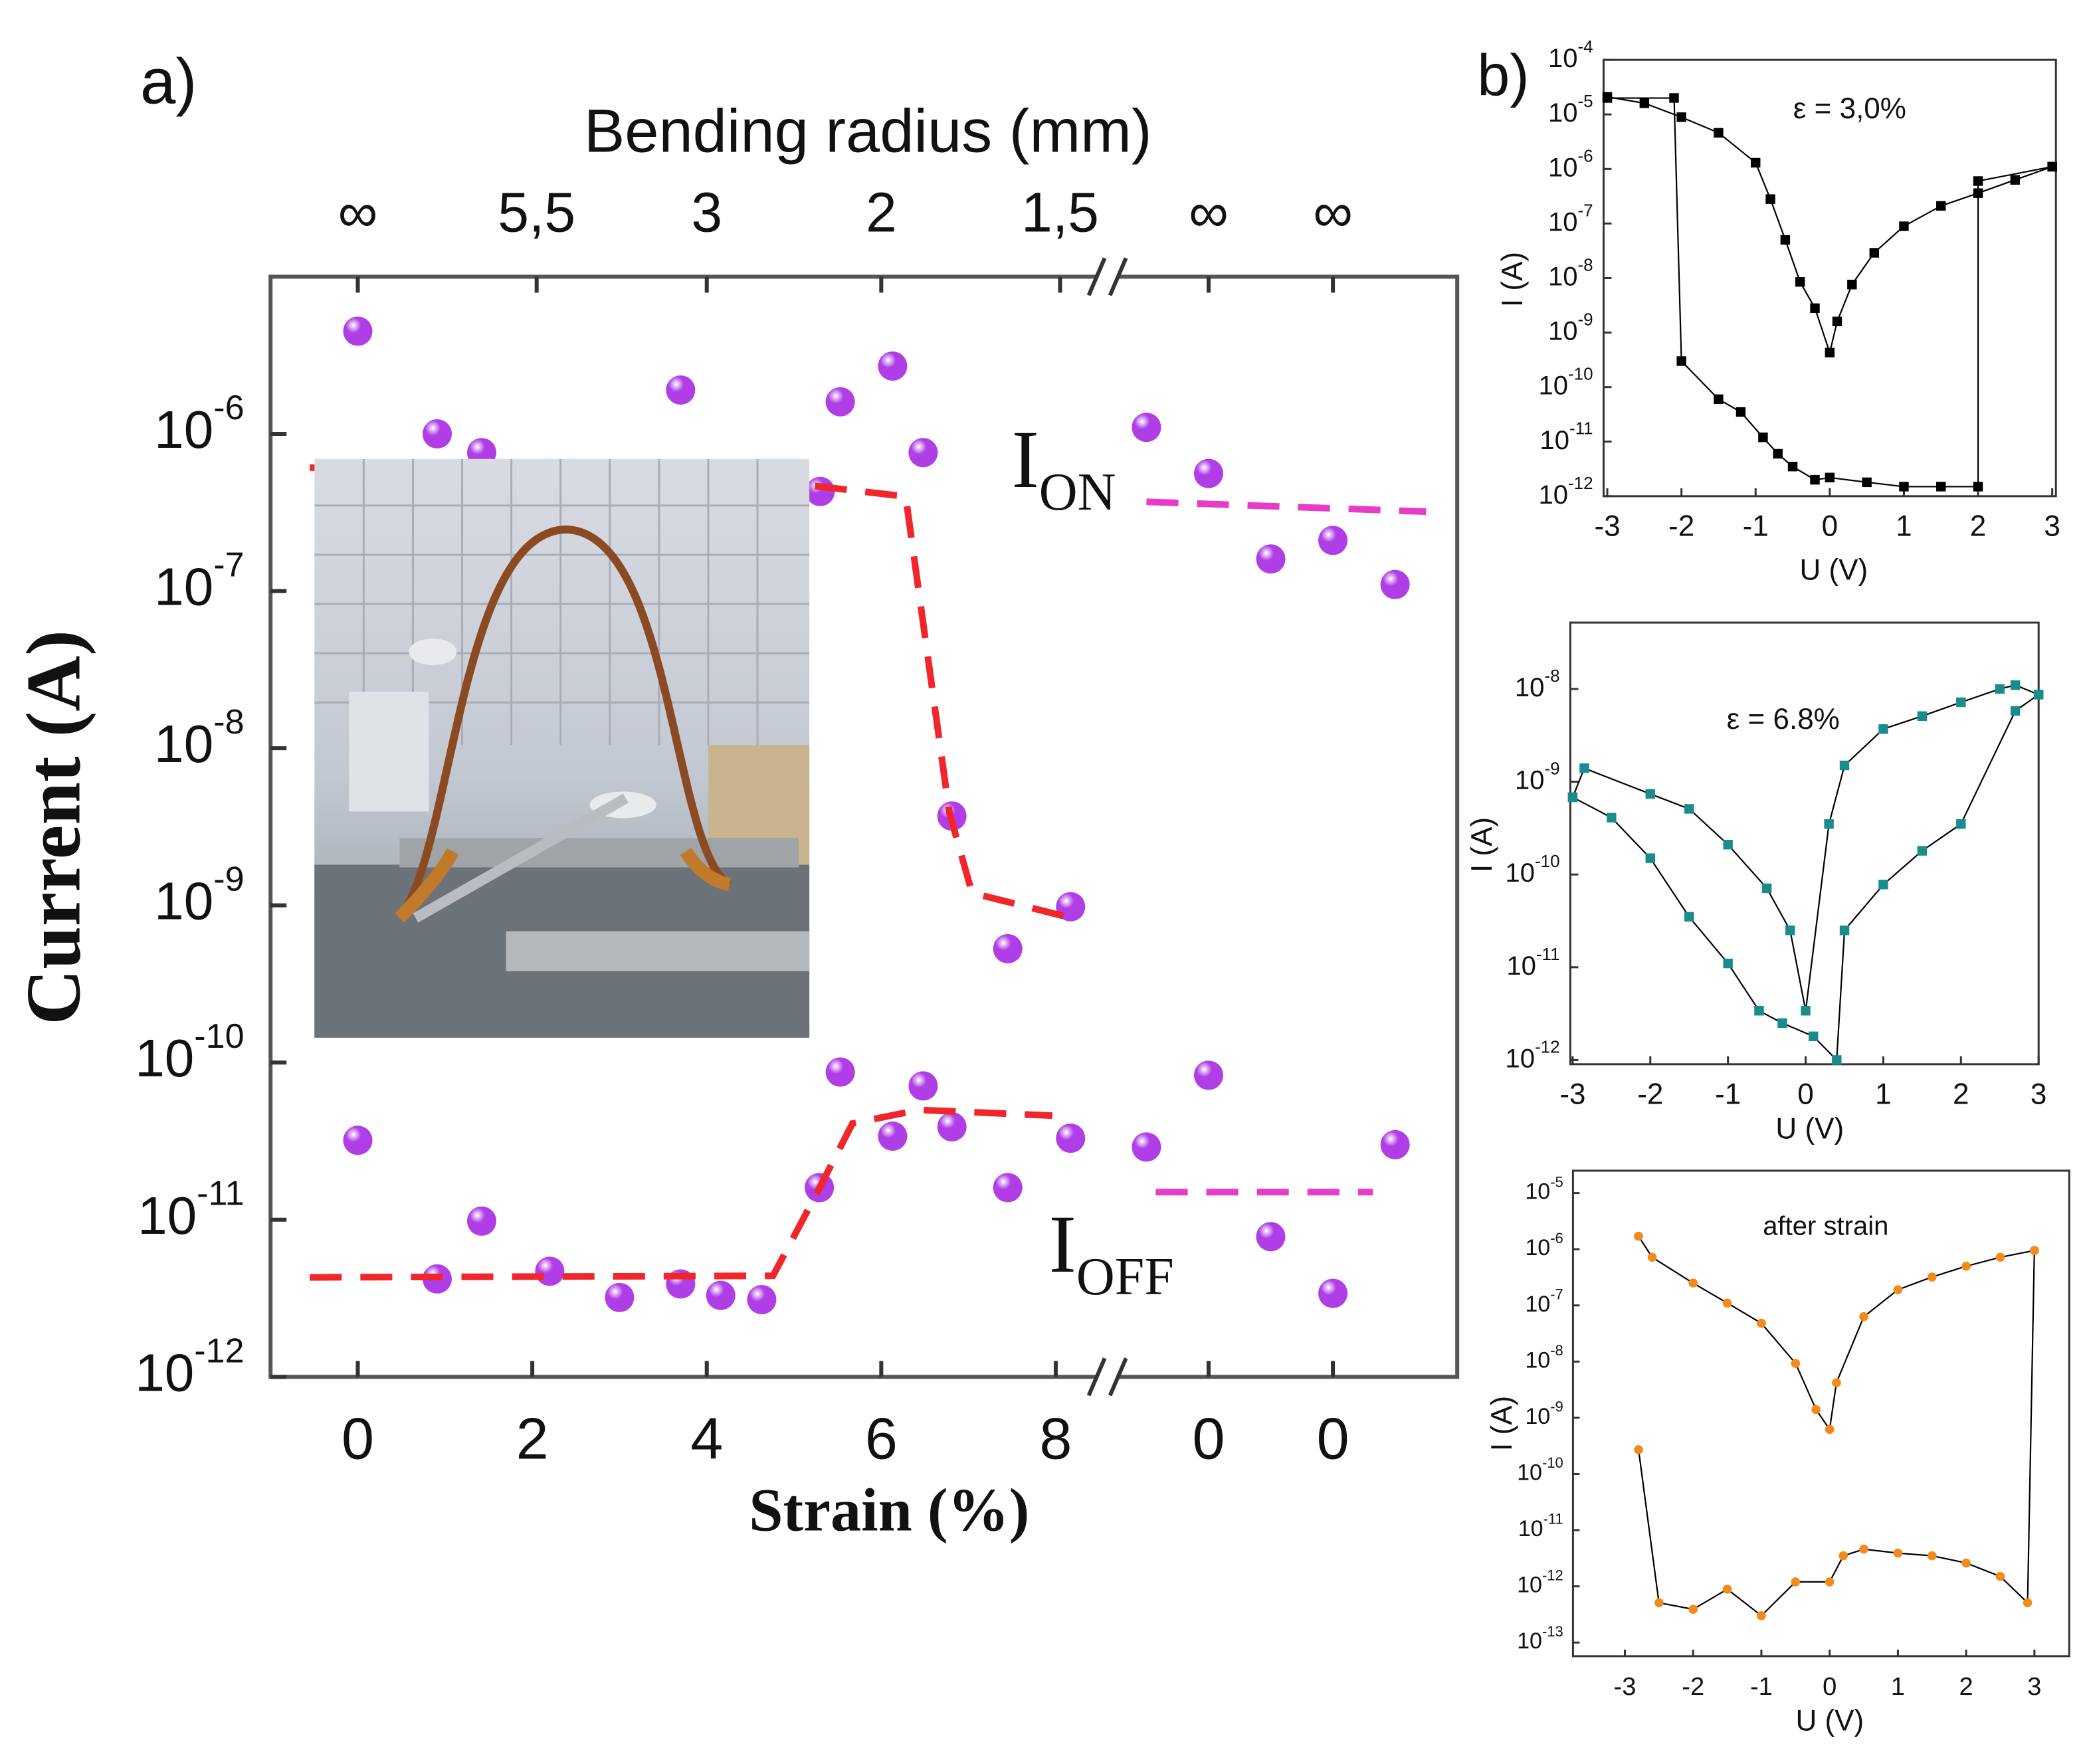 This screenshot has height=1764, width=2087. I want to click on x-tick-label: 0, so click(1830, 526).